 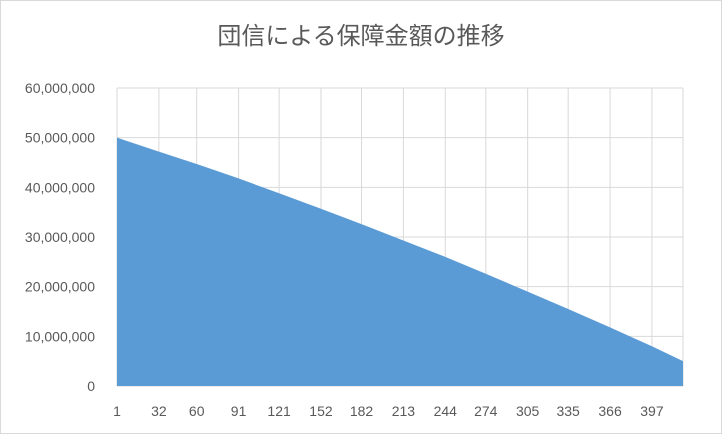 I want to click on x-tick-label: 60, so click(x=197, y=411).